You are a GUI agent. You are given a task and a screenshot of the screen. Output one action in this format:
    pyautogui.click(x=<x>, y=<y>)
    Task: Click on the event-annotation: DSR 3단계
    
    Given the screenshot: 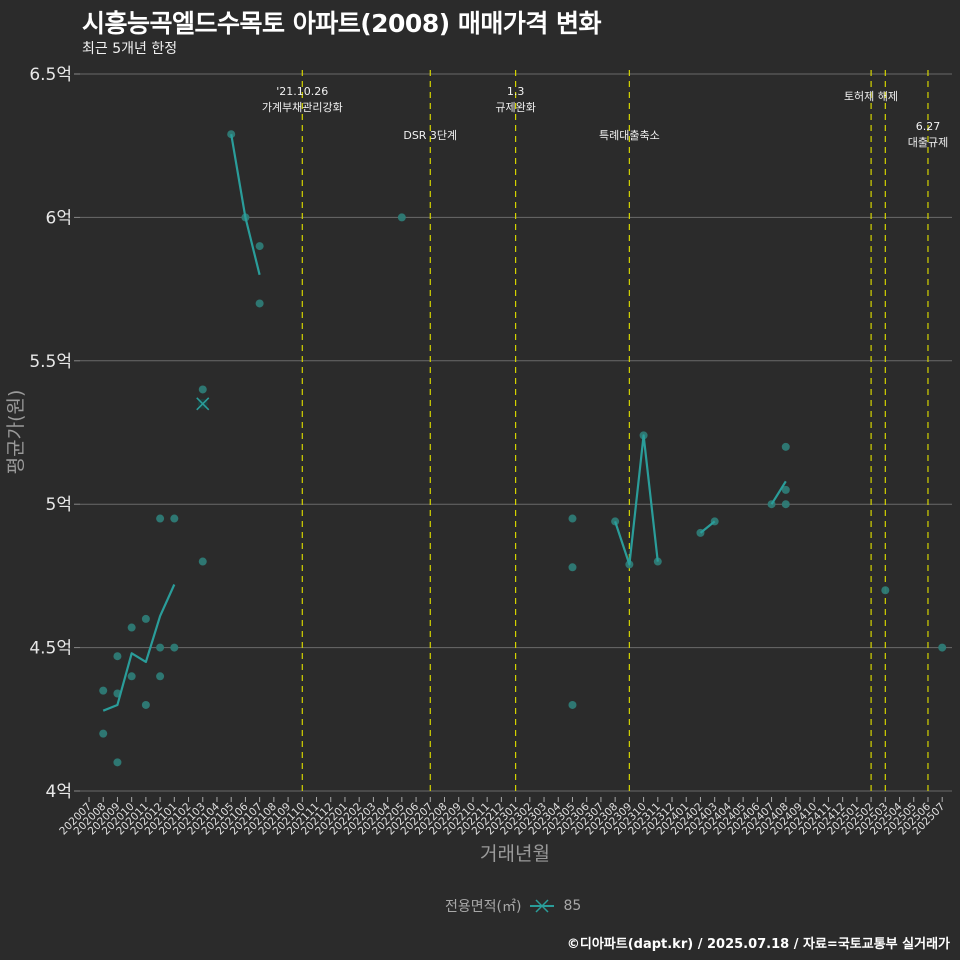 What is the action you would take?
    pyautogui.click(x=430, y=135)
    